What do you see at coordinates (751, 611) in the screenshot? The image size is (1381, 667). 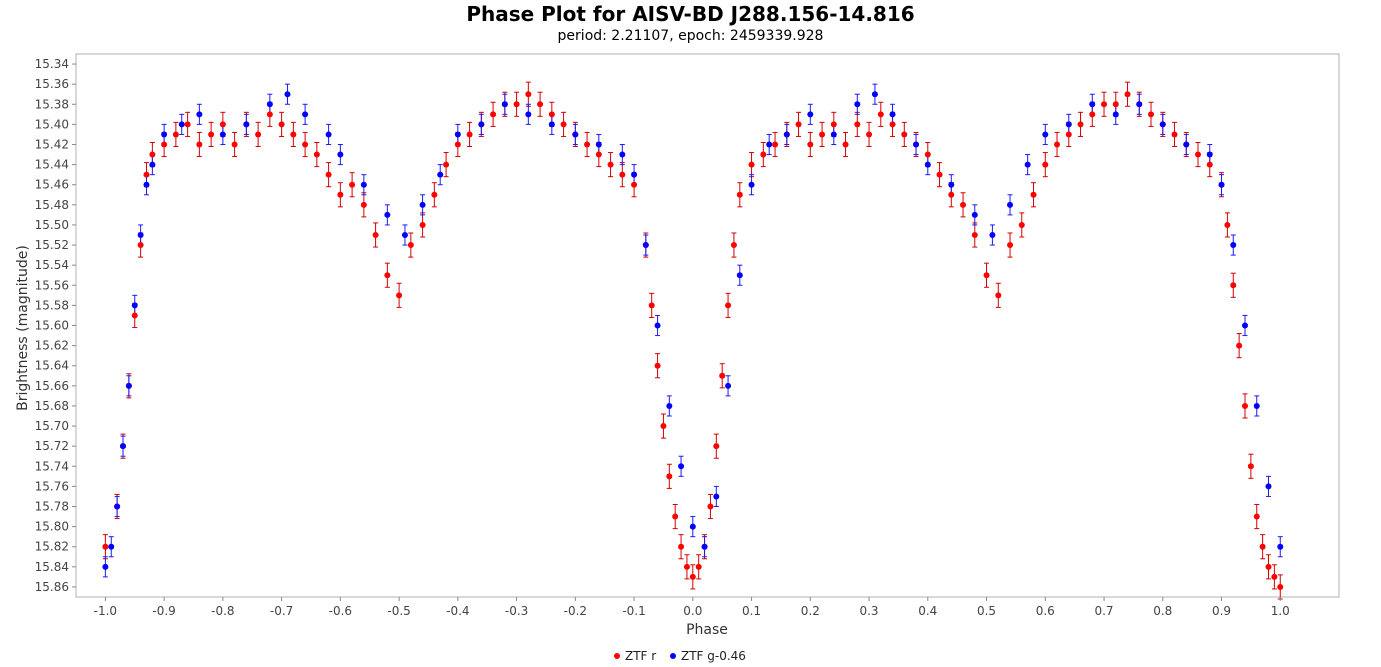 I see `x-tick-label: 0.1` at bounding box center [751, 611].